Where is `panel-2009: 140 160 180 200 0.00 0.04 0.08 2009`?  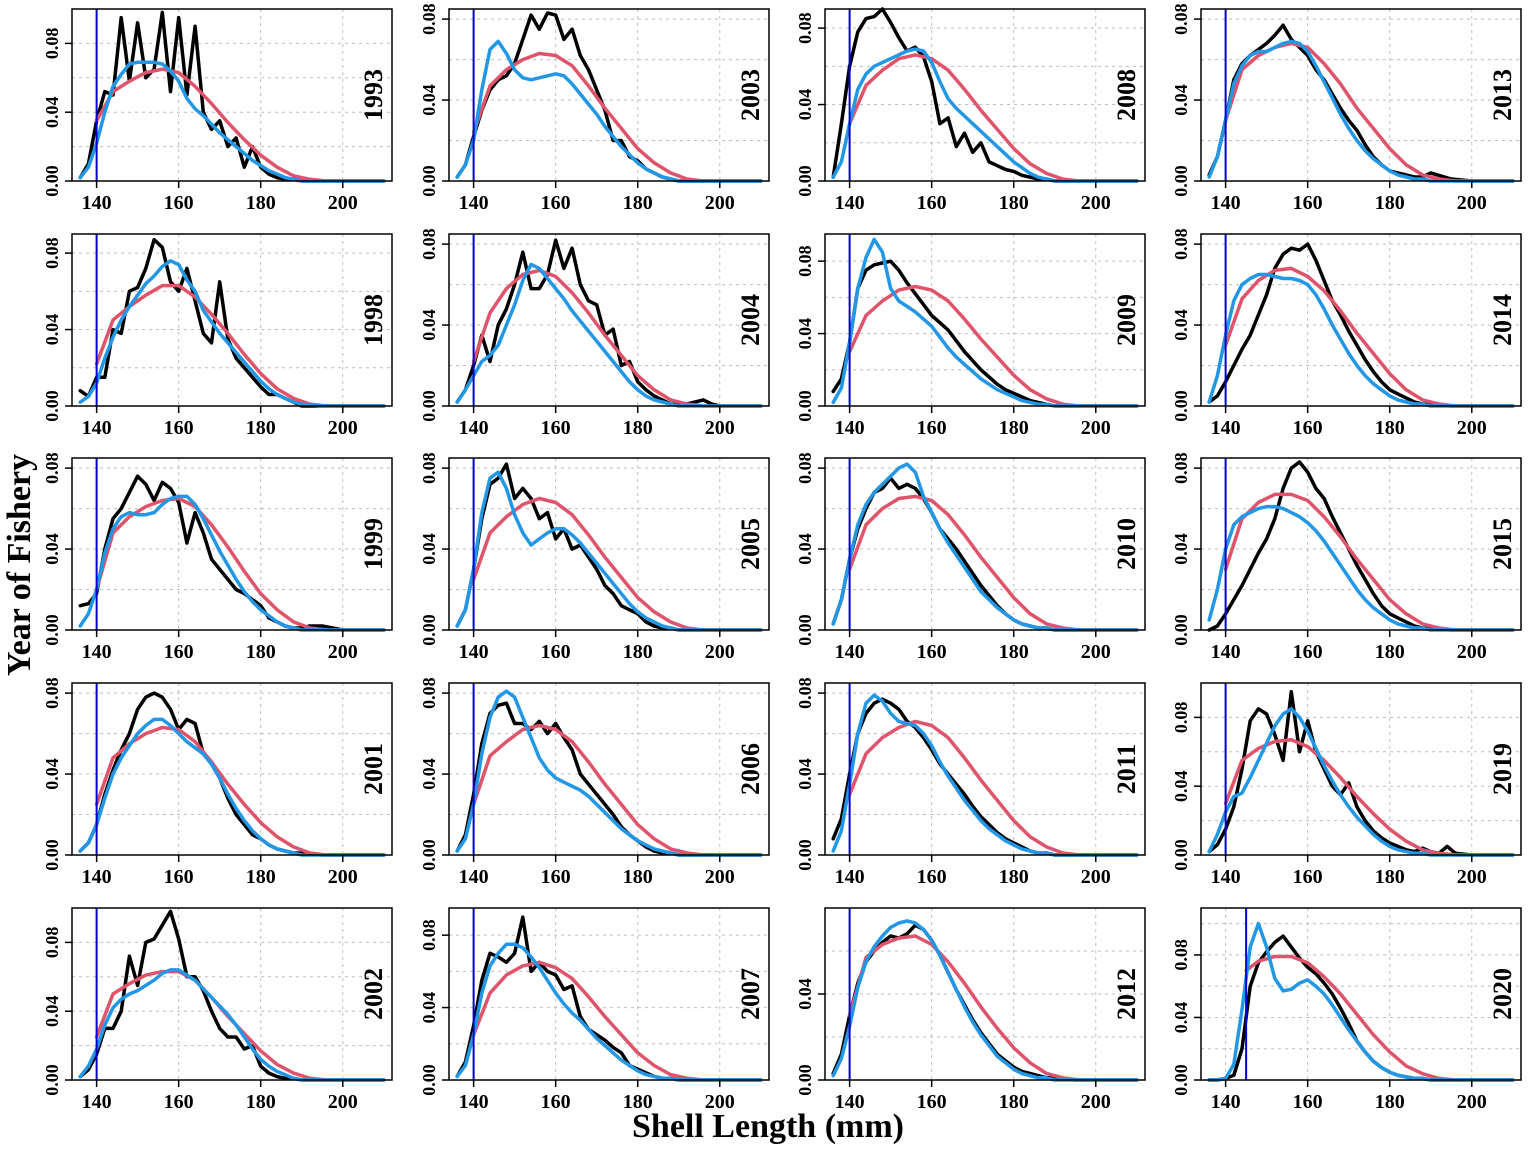 panel-2009: 140 160 180 200 0.00 0.04 0.08 2009 is located at coordinates (970, 336).